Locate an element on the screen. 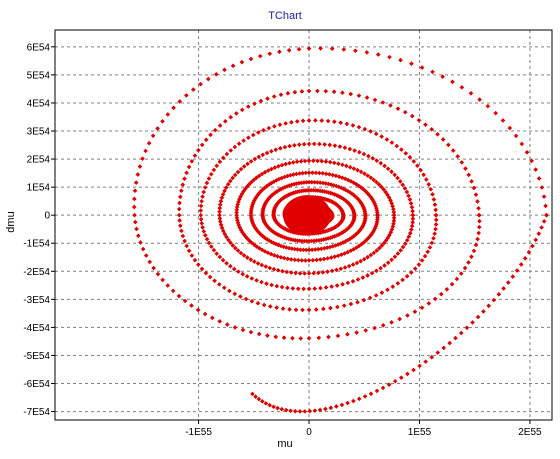 This screenshot has width=560, height=459. x-axis-label: mu is located at coordinates (284, 444).